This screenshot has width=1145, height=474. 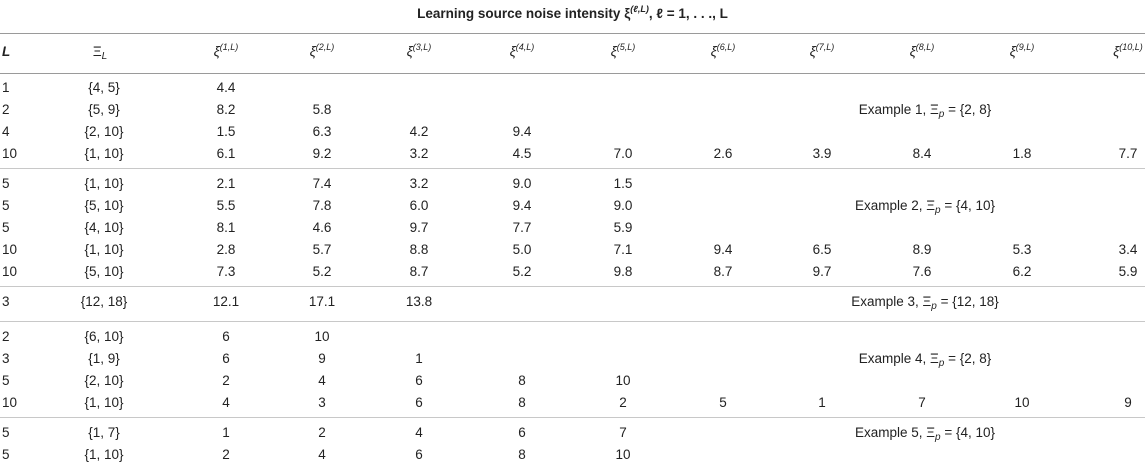 I want to click on cell-xi-3: 6, so click(x=419, y=380).